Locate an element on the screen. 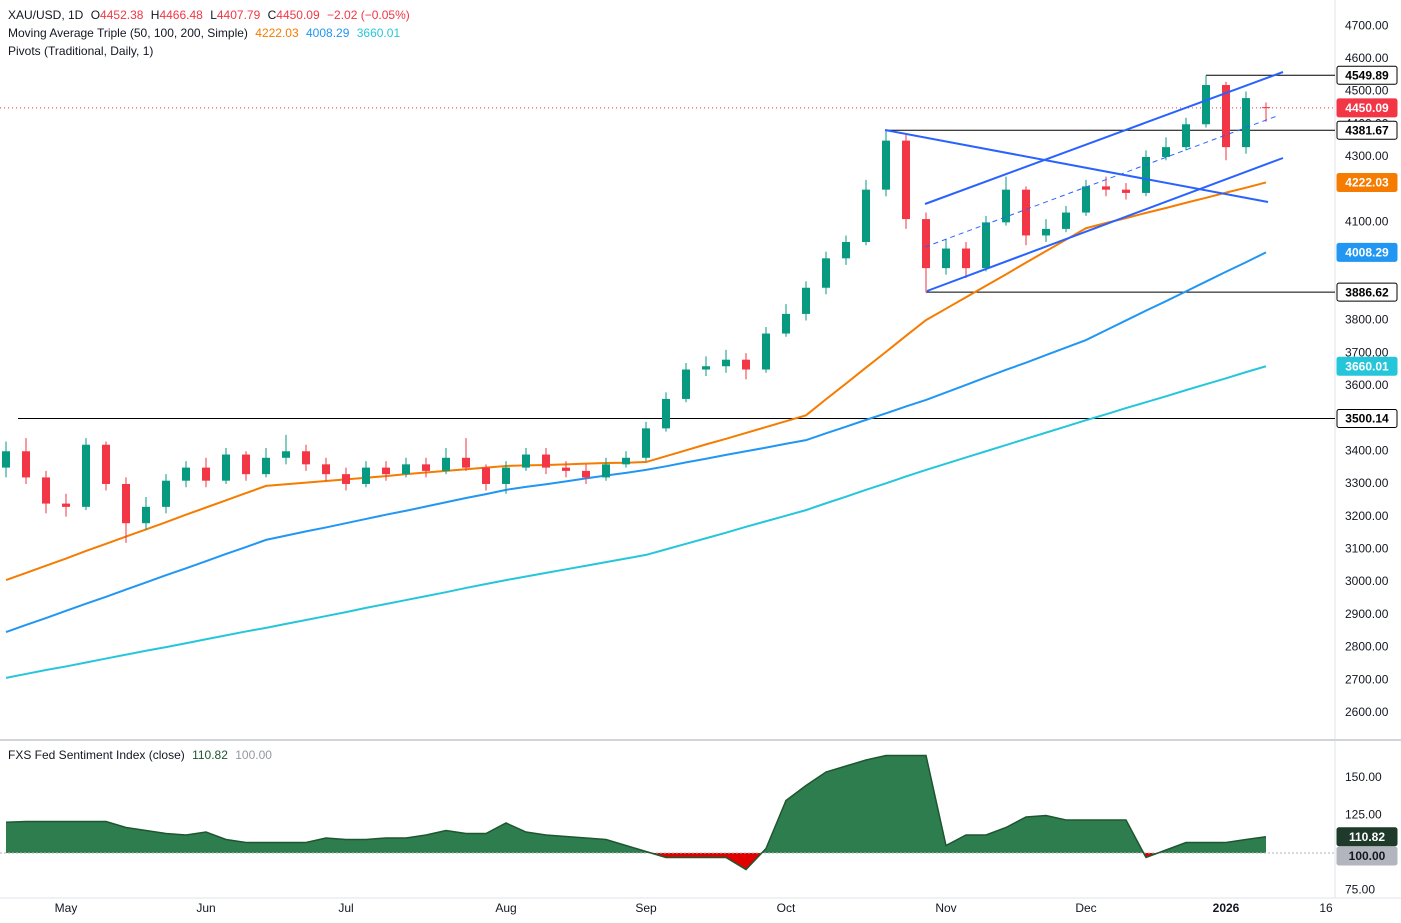 The height and width of the screenshot is (923, 1401). descending-trendline is located at coordinates (1076, 166).